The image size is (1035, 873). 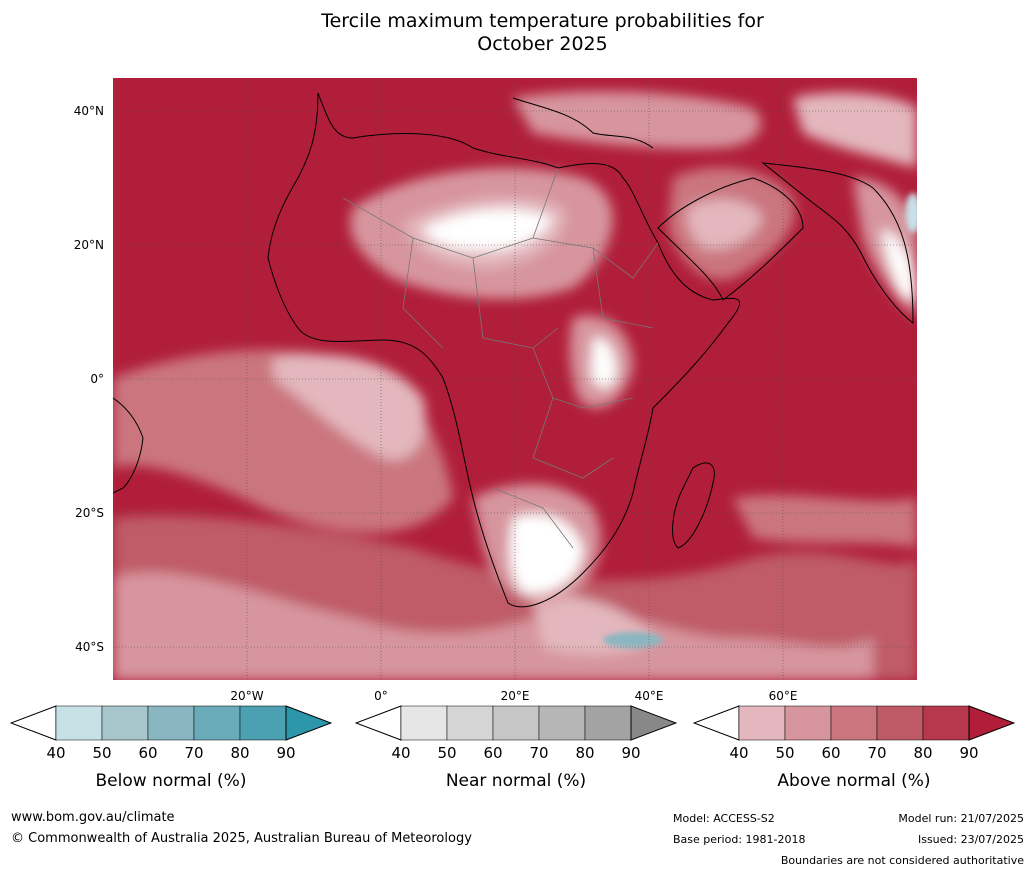 What do you see at coordinates (447, 753) in the screenshot?
I see `cbar-near-tick: 50` at bounding box center [447, 753].